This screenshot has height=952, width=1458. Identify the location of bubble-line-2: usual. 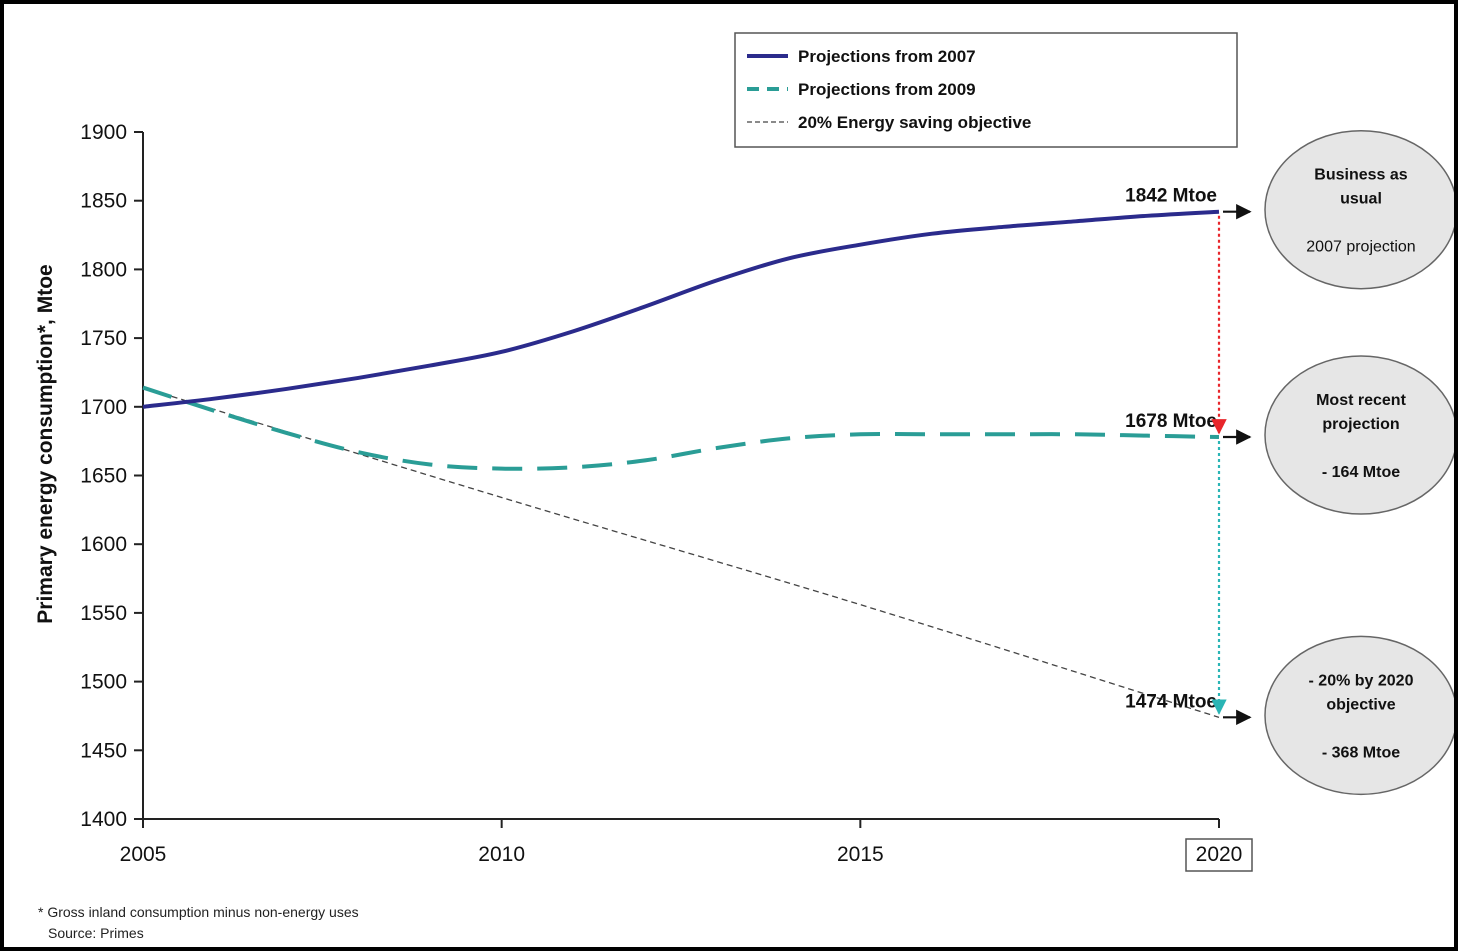
(1361, 199).